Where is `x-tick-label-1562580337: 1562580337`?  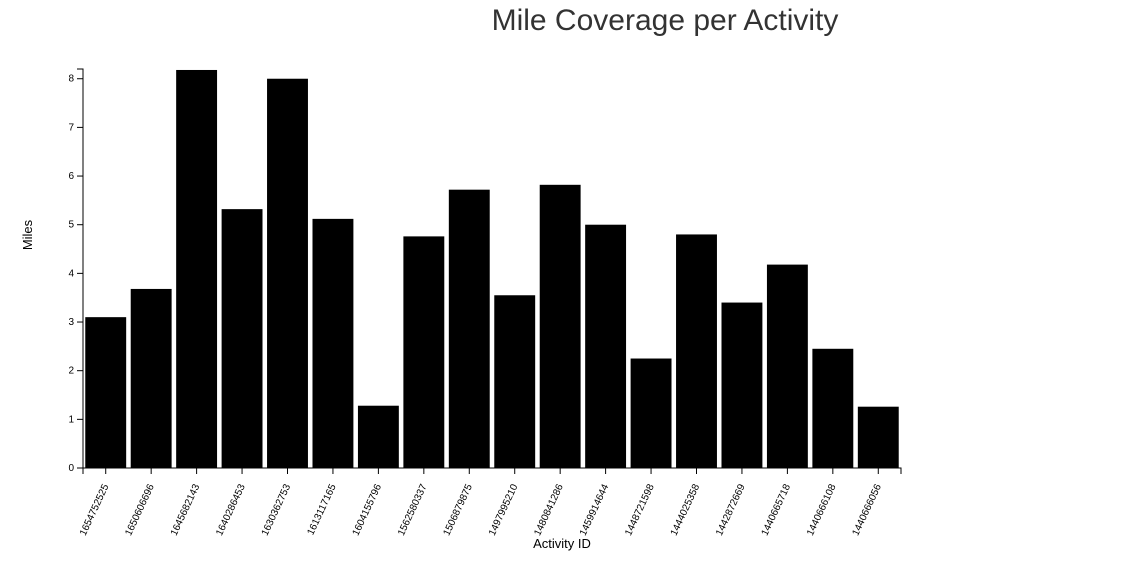 x-tick-label-1562580337: 1562580337 is located at coordinates (413, 509).